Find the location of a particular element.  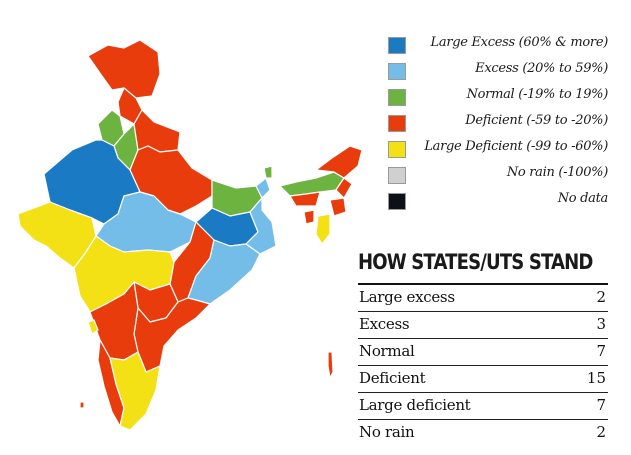

legend-item-large-deficient: Large Deficient (-99 to -60%) is located at coordinates (498, 151).